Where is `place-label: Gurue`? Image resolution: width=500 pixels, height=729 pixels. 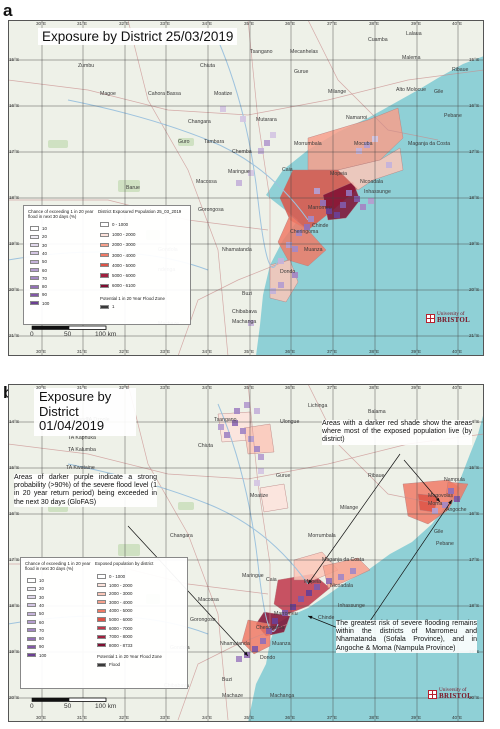
place-label: Gurue is located at coordinates (301, 72).